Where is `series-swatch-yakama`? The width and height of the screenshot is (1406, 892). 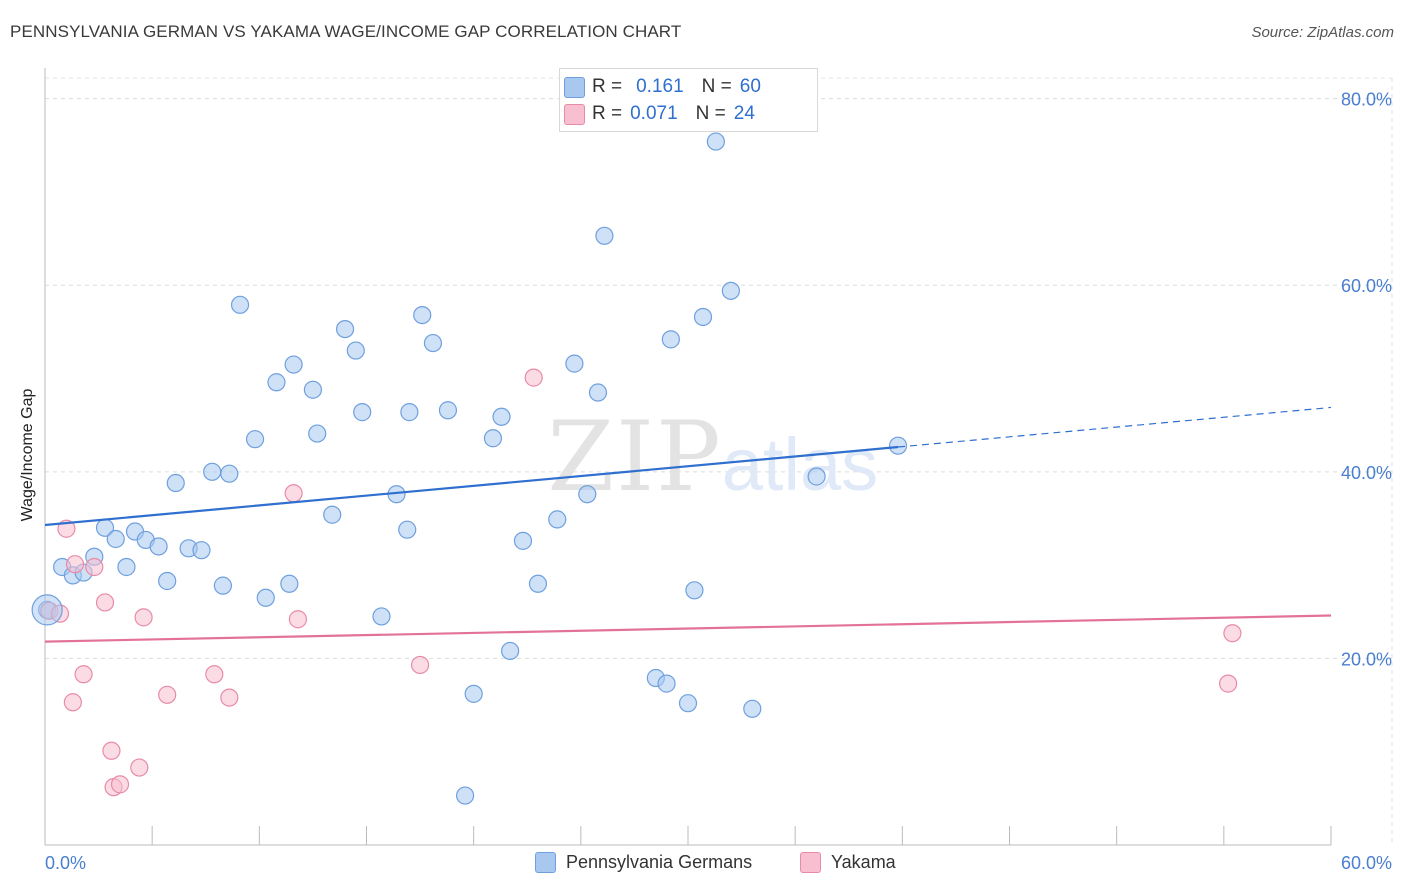 series-swatch-yakama is located at coordinates (810, 862).